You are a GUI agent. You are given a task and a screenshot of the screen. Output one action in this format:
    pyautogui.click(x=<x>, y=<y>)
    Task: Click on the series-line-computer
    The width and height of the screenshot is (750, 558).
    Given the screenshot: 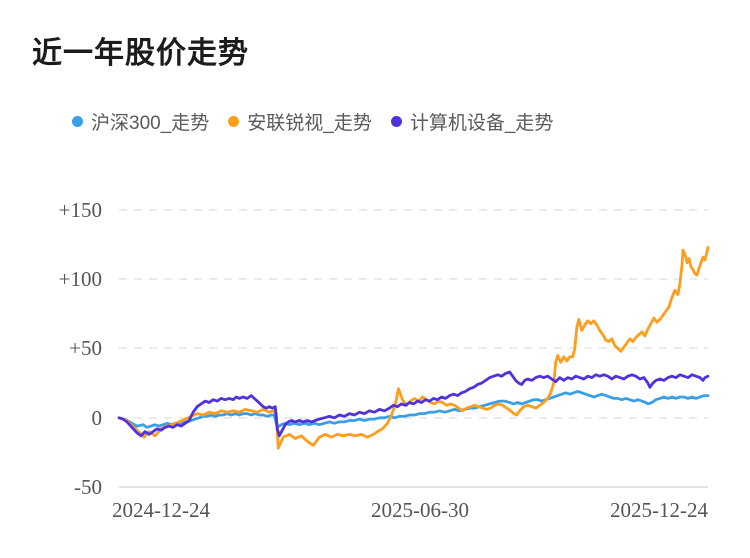 What is the action you would take?
    pyautogui.click(x=413, y=404)
    